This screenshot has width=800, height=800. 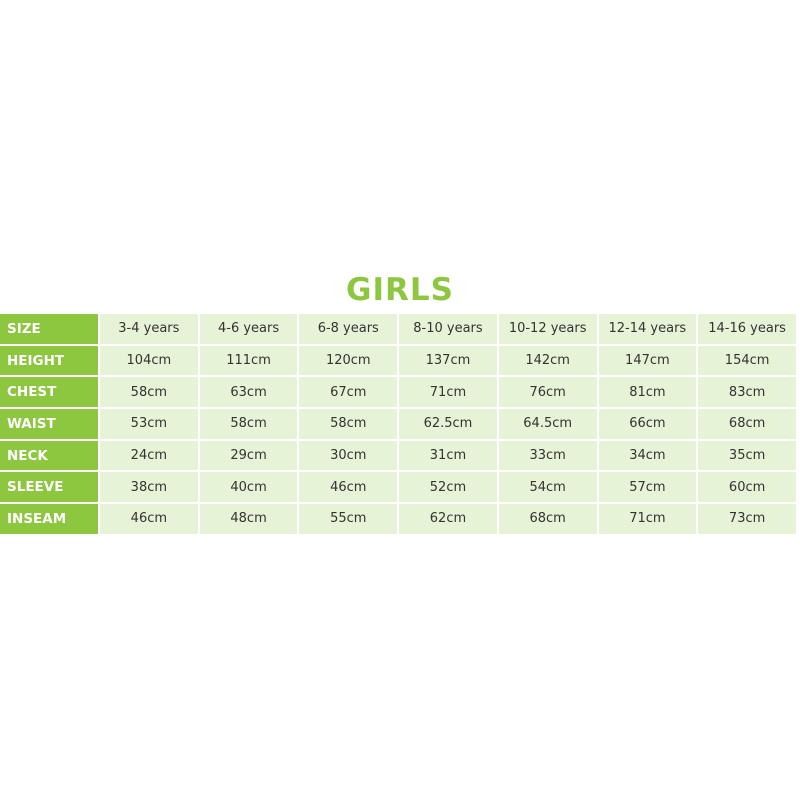 What do you see at coordinates (348, 329) in the screenshot?
I see `table-cell: 6-8 years` at bounding box center [348, 329].